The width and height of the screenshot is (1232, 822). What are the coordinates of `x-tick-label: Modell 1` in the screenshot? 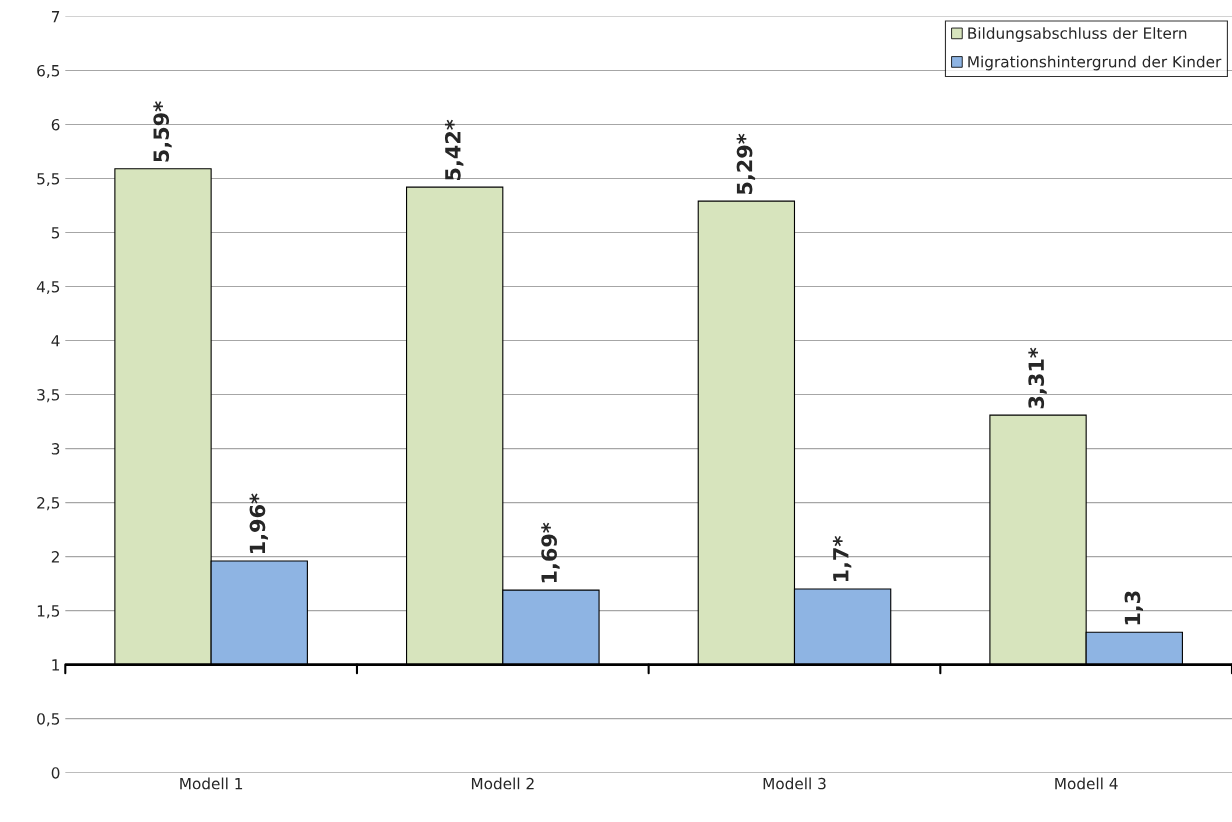 It's located at (211, 783).